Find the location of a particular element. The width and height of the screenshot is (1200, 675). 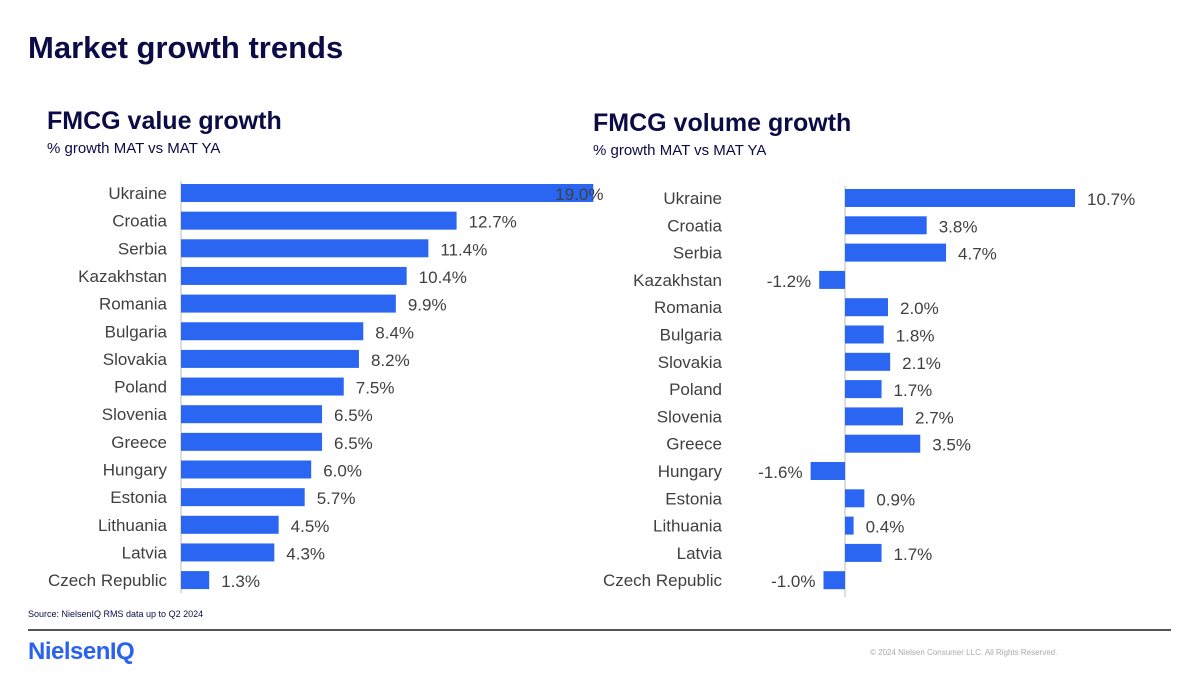

data-label: 3.8% is located at coordinates (958, 226).